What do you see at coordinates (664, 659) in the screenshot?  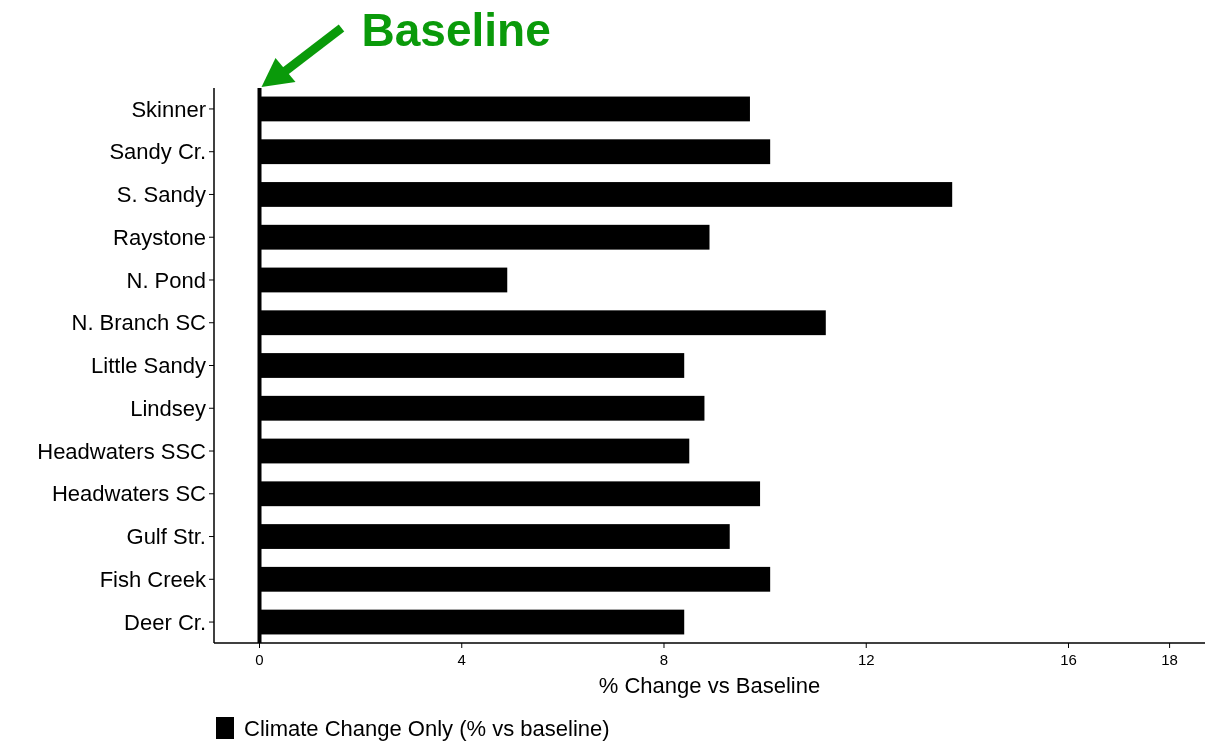 I see `x-tick-label: 8` at bounding box center [664, 659].